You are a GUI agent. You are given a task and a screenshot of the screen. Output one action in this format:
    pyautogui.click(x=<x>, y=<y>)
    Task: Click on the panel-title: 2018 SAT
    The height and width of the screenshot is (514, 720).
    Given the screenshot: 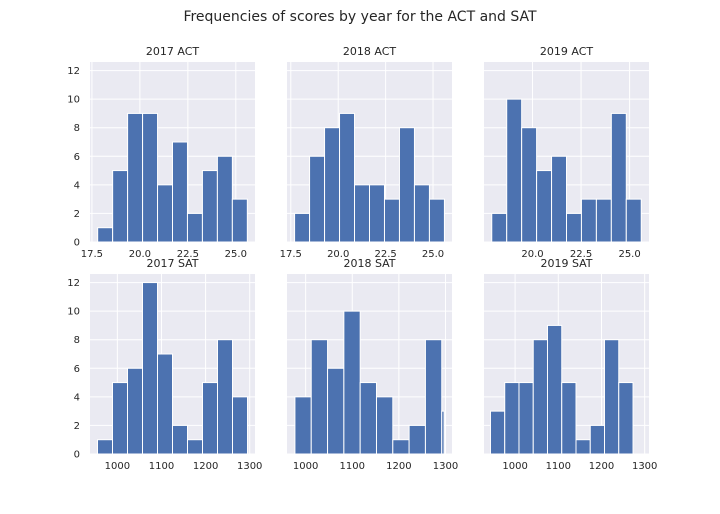 What is the action you would take?
    pyautogui.click(x=369, y=263)
    